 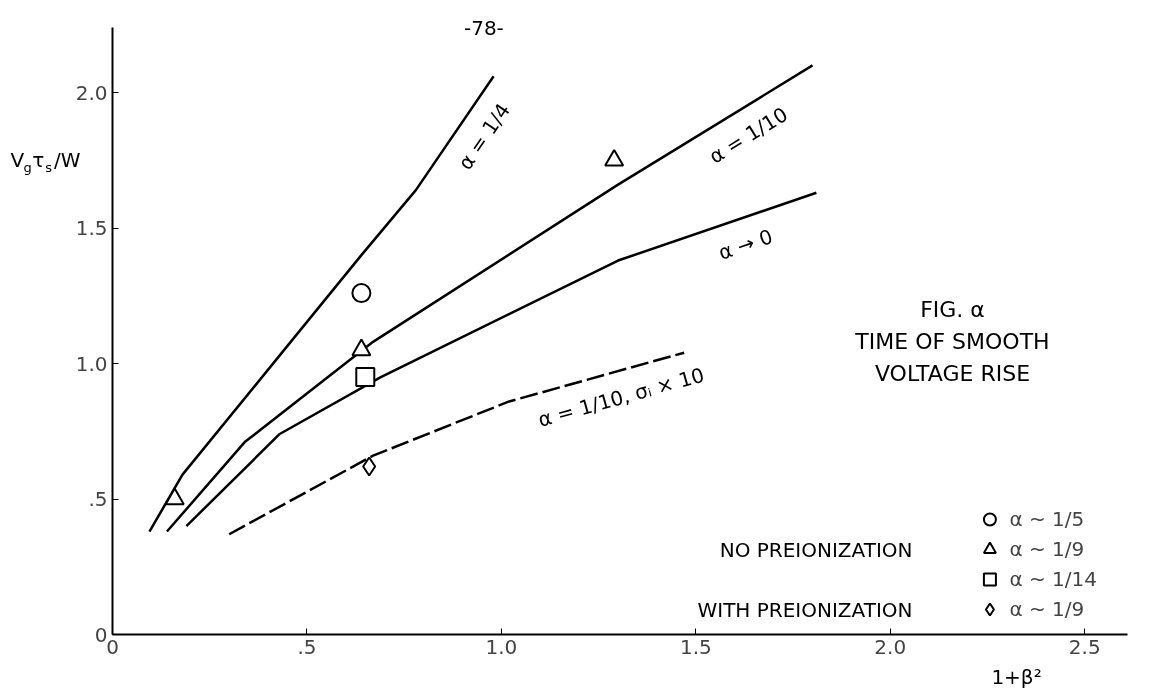 I want to click on text: α → 0, so click(x=745, y=244).